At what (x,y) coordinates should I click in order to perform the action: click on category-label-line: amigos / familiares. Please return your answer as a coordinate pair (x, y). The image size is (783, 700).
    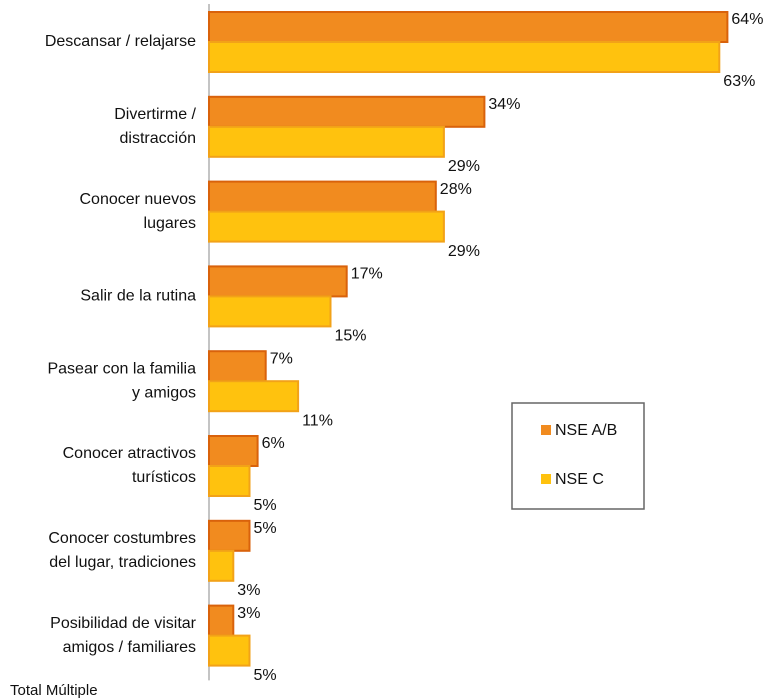
    Looking at the image, I should click on (129, 647).